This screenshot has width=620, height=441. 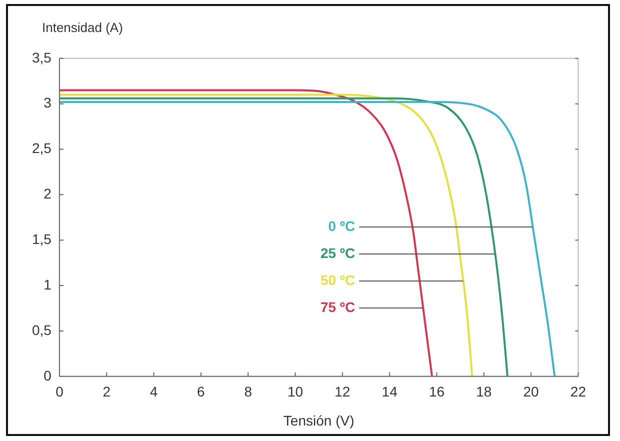 What do you see at coordinates (82, 27) in the screenshot?
I see `y-axis-title: Intensidad (A)` at bounding box center [82, 27].